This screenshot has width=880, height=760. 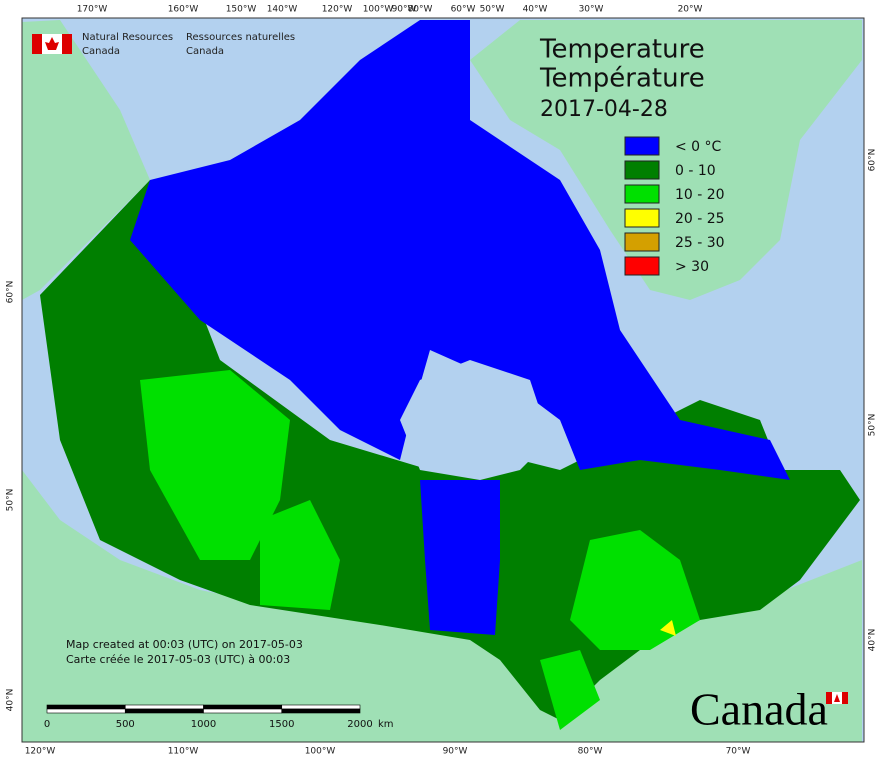 What do you see at coordinates (738, 752) in the screenshot?
I see `graticule-label: 70°W` at bounding box center [738, 752].